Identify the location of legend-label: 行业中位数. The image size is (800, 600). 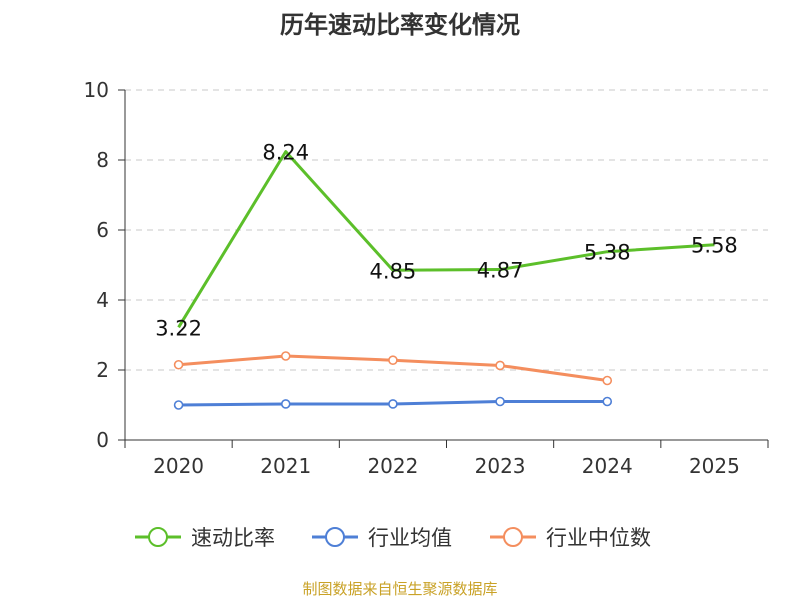
(598, 538).